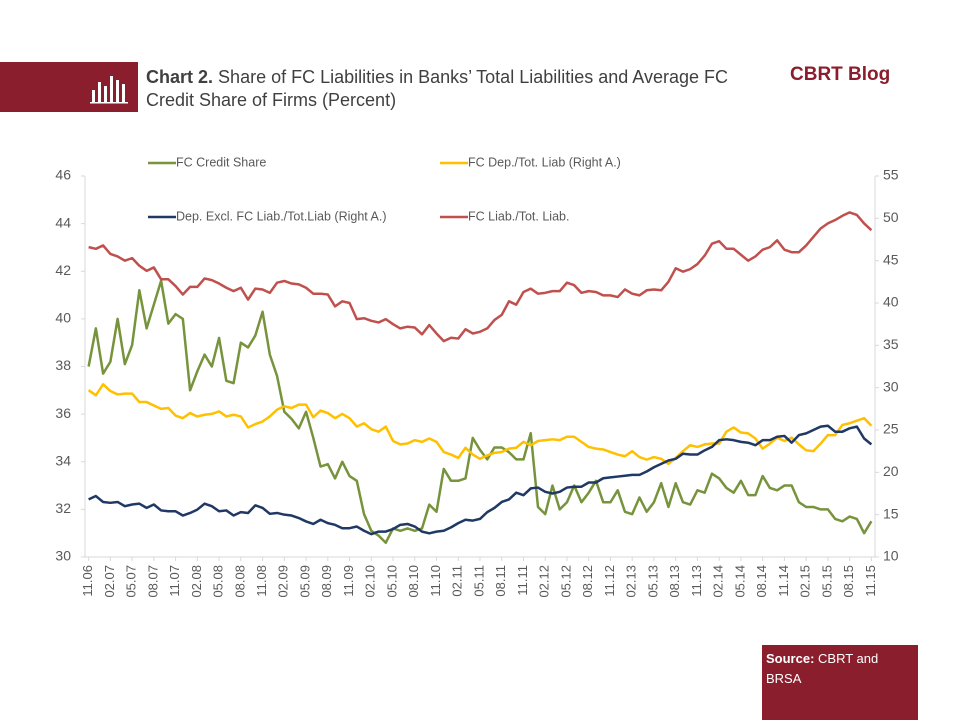 The image size is (960, 720). I want to click on y-tick-label: 38, so click(63, 365).